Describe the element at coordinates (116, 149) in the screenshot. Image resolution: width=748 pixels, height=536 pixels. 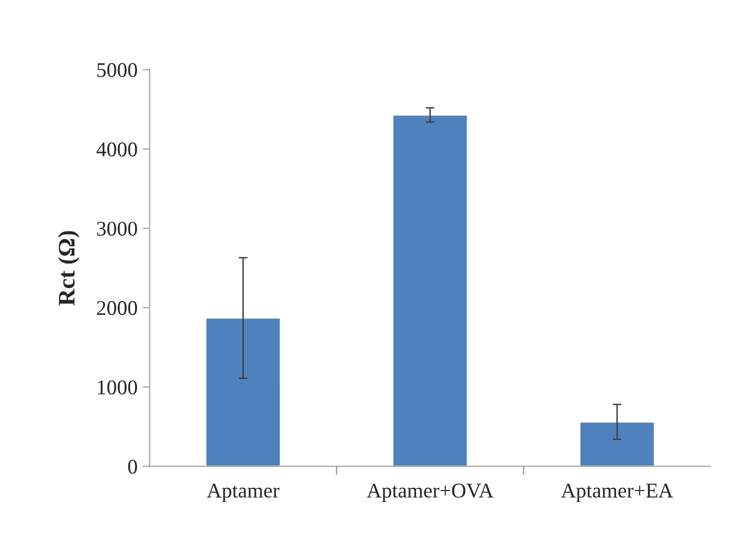
I see `y-tick-label: 4000` at that location.